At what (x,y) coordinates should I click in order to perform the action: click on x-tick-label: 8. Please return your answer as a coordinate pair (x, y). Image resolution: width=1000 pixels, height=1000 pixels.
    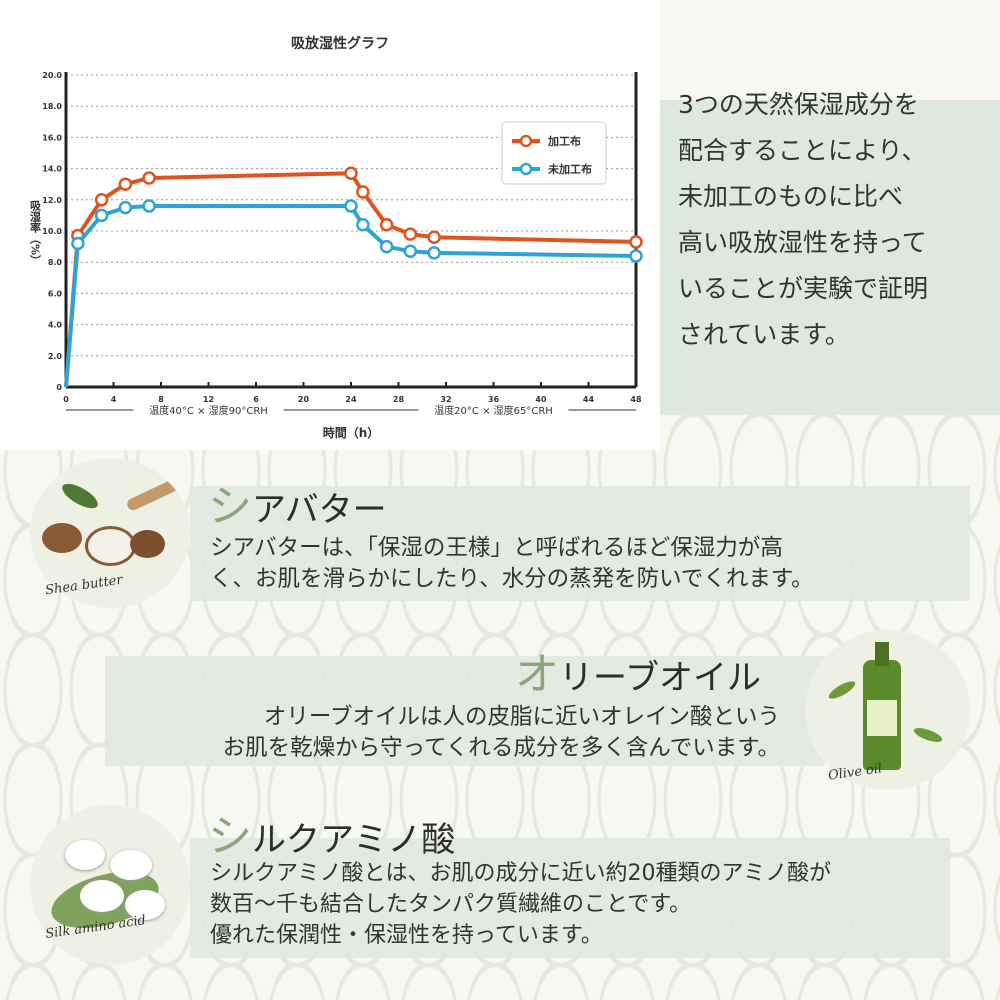
    Looking at the image, I should click on (161, 399).